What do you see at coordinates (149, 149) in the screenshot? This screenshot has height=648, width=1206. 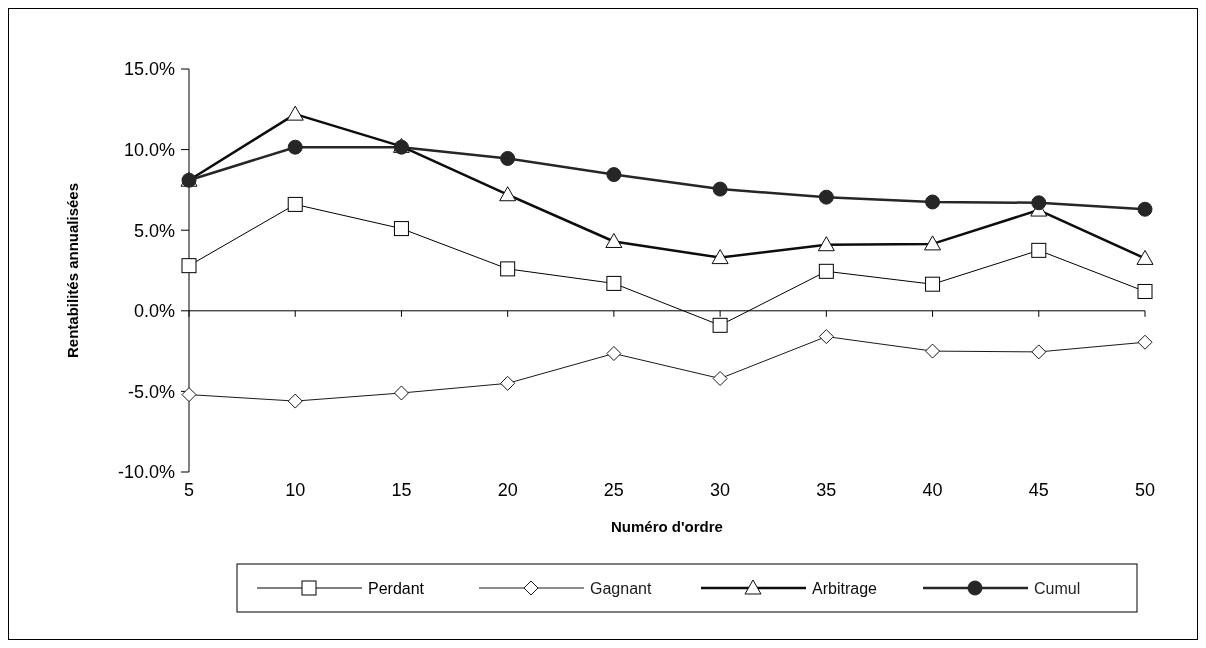 I see `y-tick-label: 10.0%` at bounding box center [149, 149].